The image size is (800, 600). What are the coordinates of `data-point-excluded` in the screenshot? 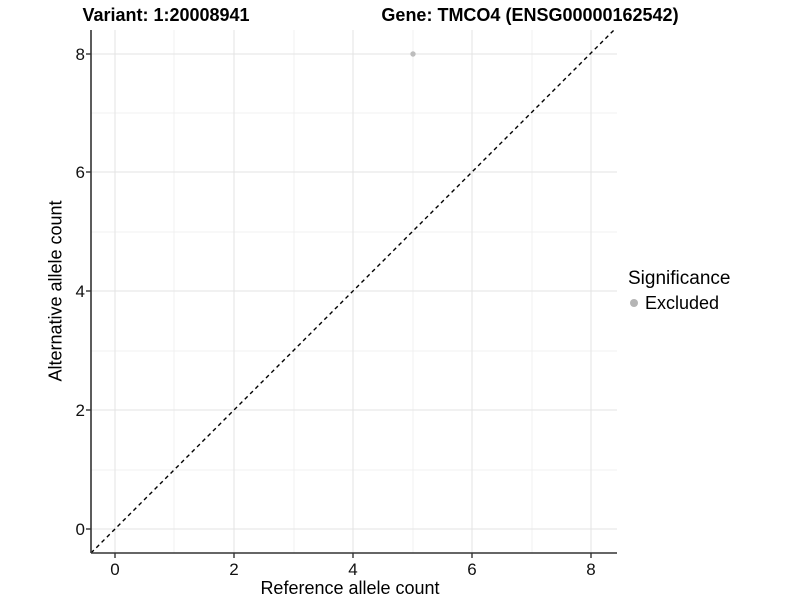 It's located at (413, 54).